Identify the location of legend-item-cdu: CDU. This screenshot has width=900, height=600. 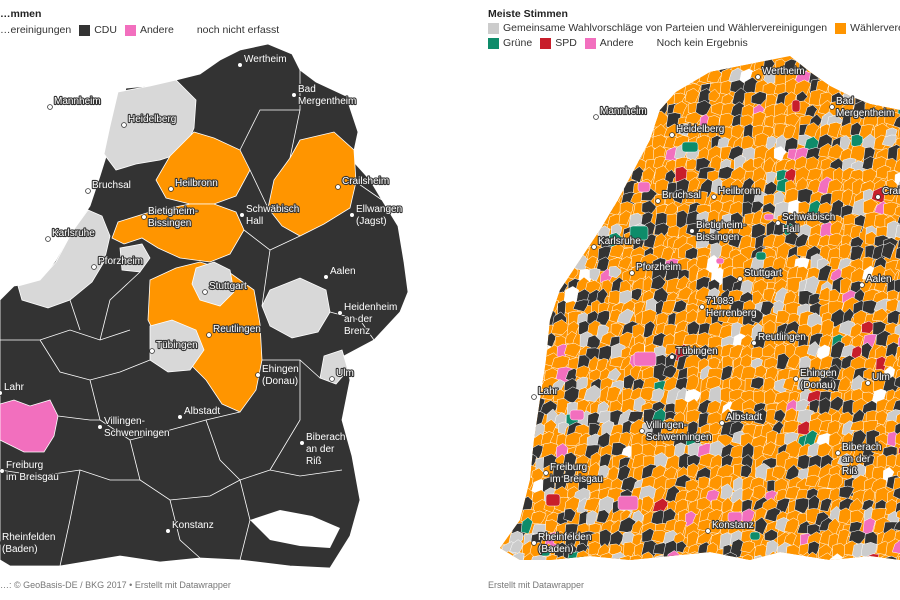
(98, 30).